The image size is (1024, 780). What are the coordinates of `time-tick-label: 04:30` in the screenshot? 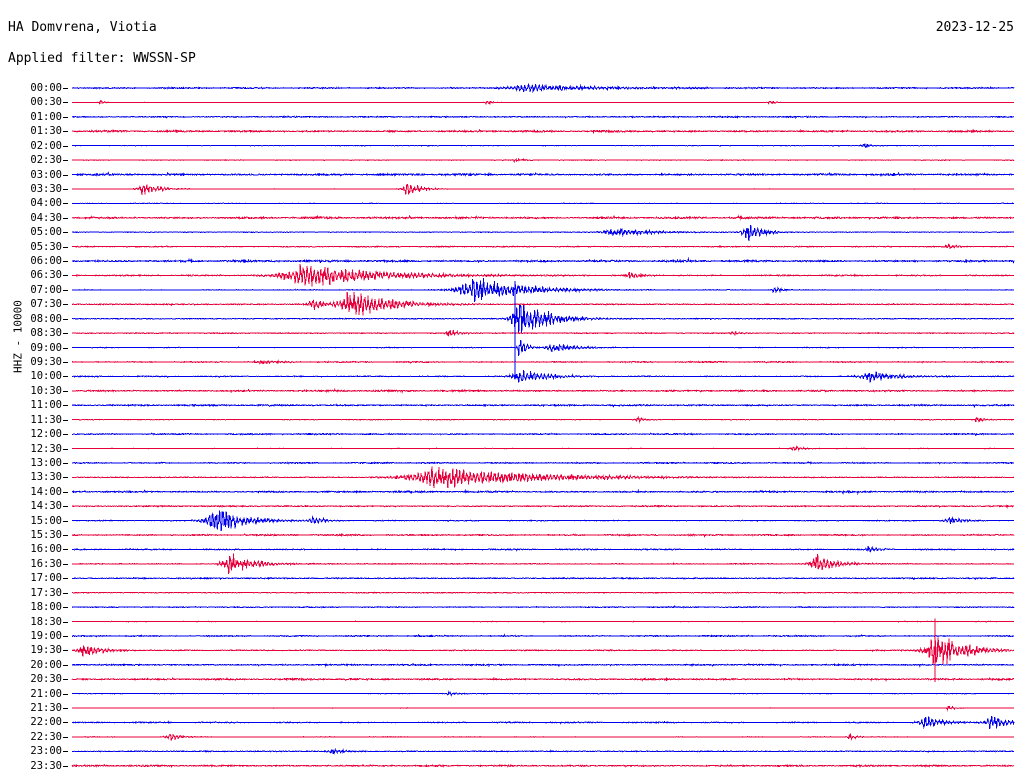 It's located at (46, 217).